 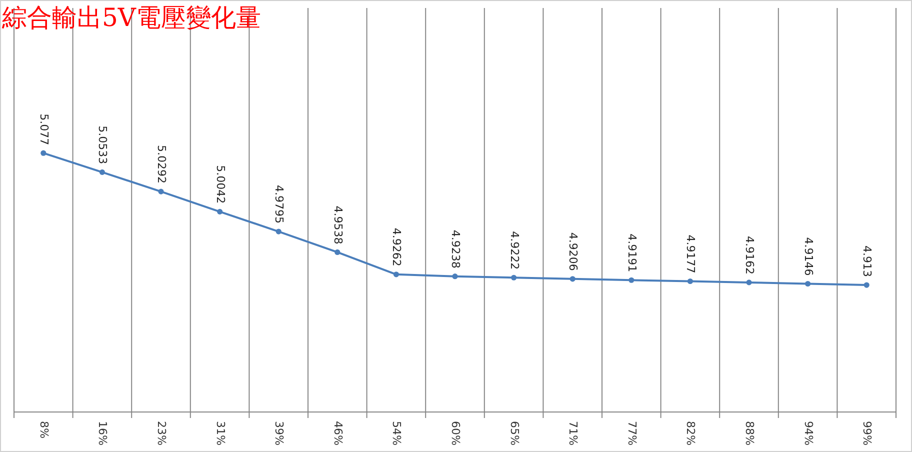 I want to click on x-tick-label: 71%, so click(x=573, y=433).